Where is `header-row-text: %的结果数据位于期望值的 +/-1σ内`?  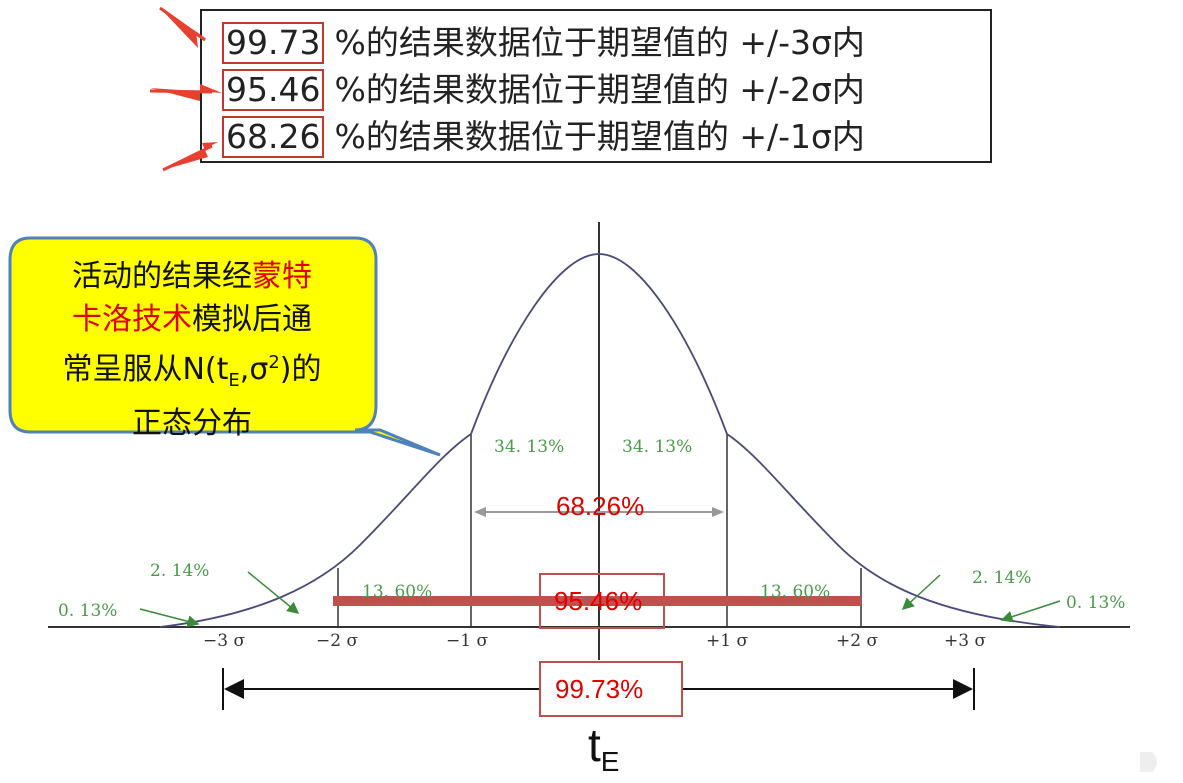 header-row-text: %的结果数据位于期望值的 +/-1σ内 is located at coordinates (599, 136).